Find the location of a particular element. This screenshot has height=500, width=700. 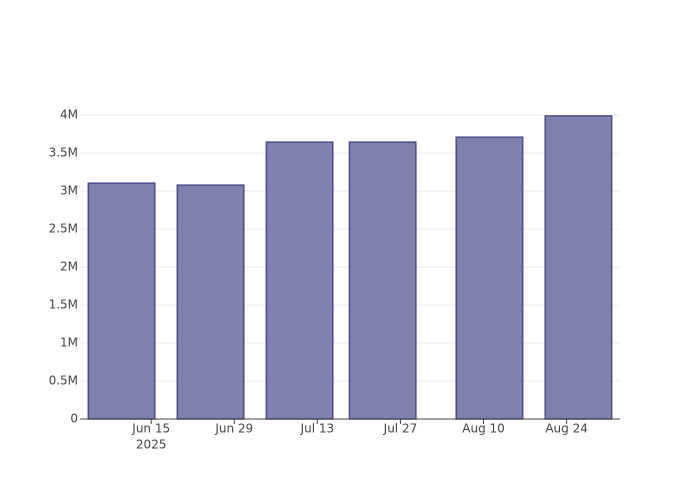

y-tick-label: 1.5M is located at coordinates (63, 305).